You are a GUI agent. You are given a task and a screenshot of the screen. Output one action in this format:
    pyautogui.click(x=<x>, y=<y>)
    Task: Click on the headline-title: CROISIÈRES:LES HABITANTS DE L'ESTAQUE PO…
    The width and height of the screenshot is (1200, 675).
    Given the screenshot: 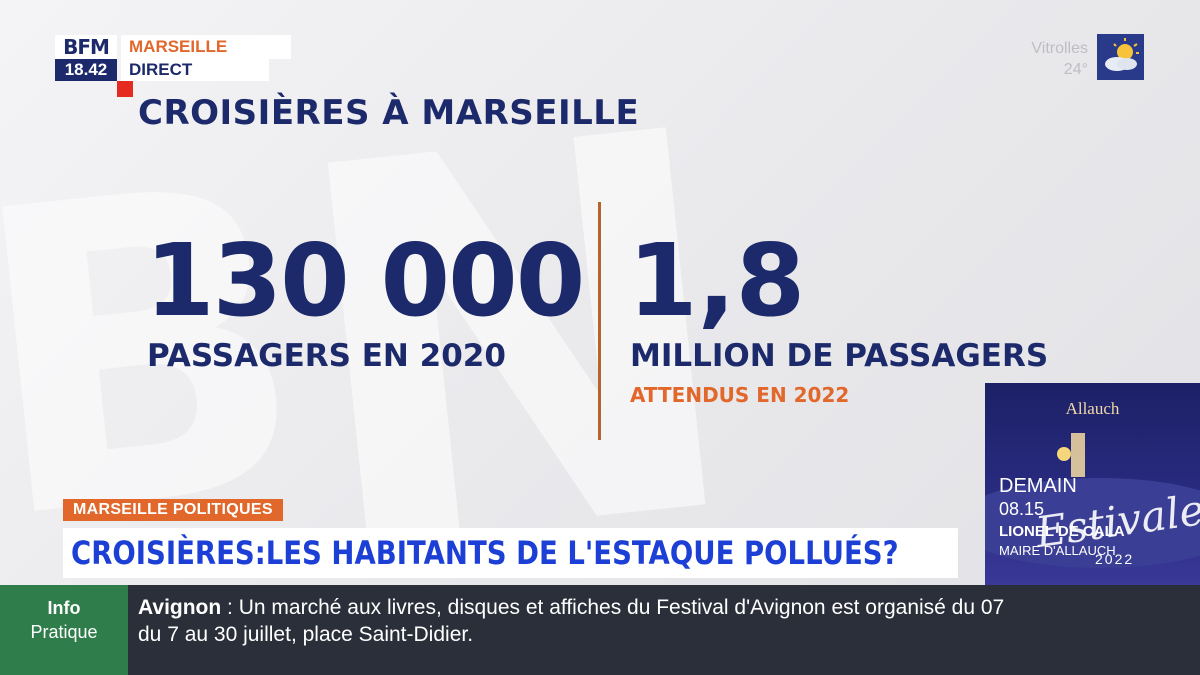 What is the action you would take?
    pyautogui.click(x=485, y=553)
    